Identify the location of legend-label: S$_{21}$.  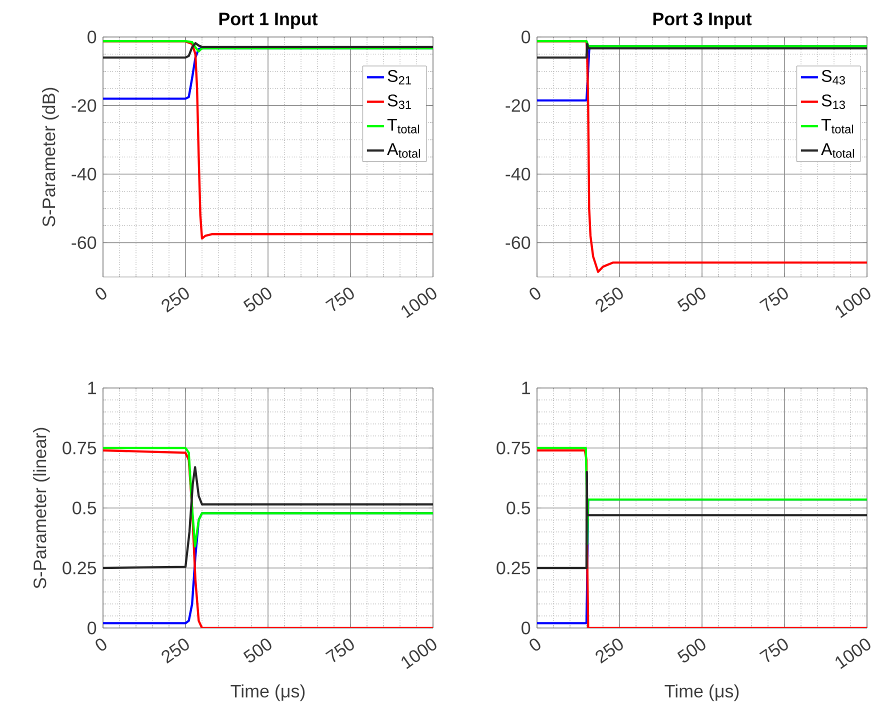
(399, 77).